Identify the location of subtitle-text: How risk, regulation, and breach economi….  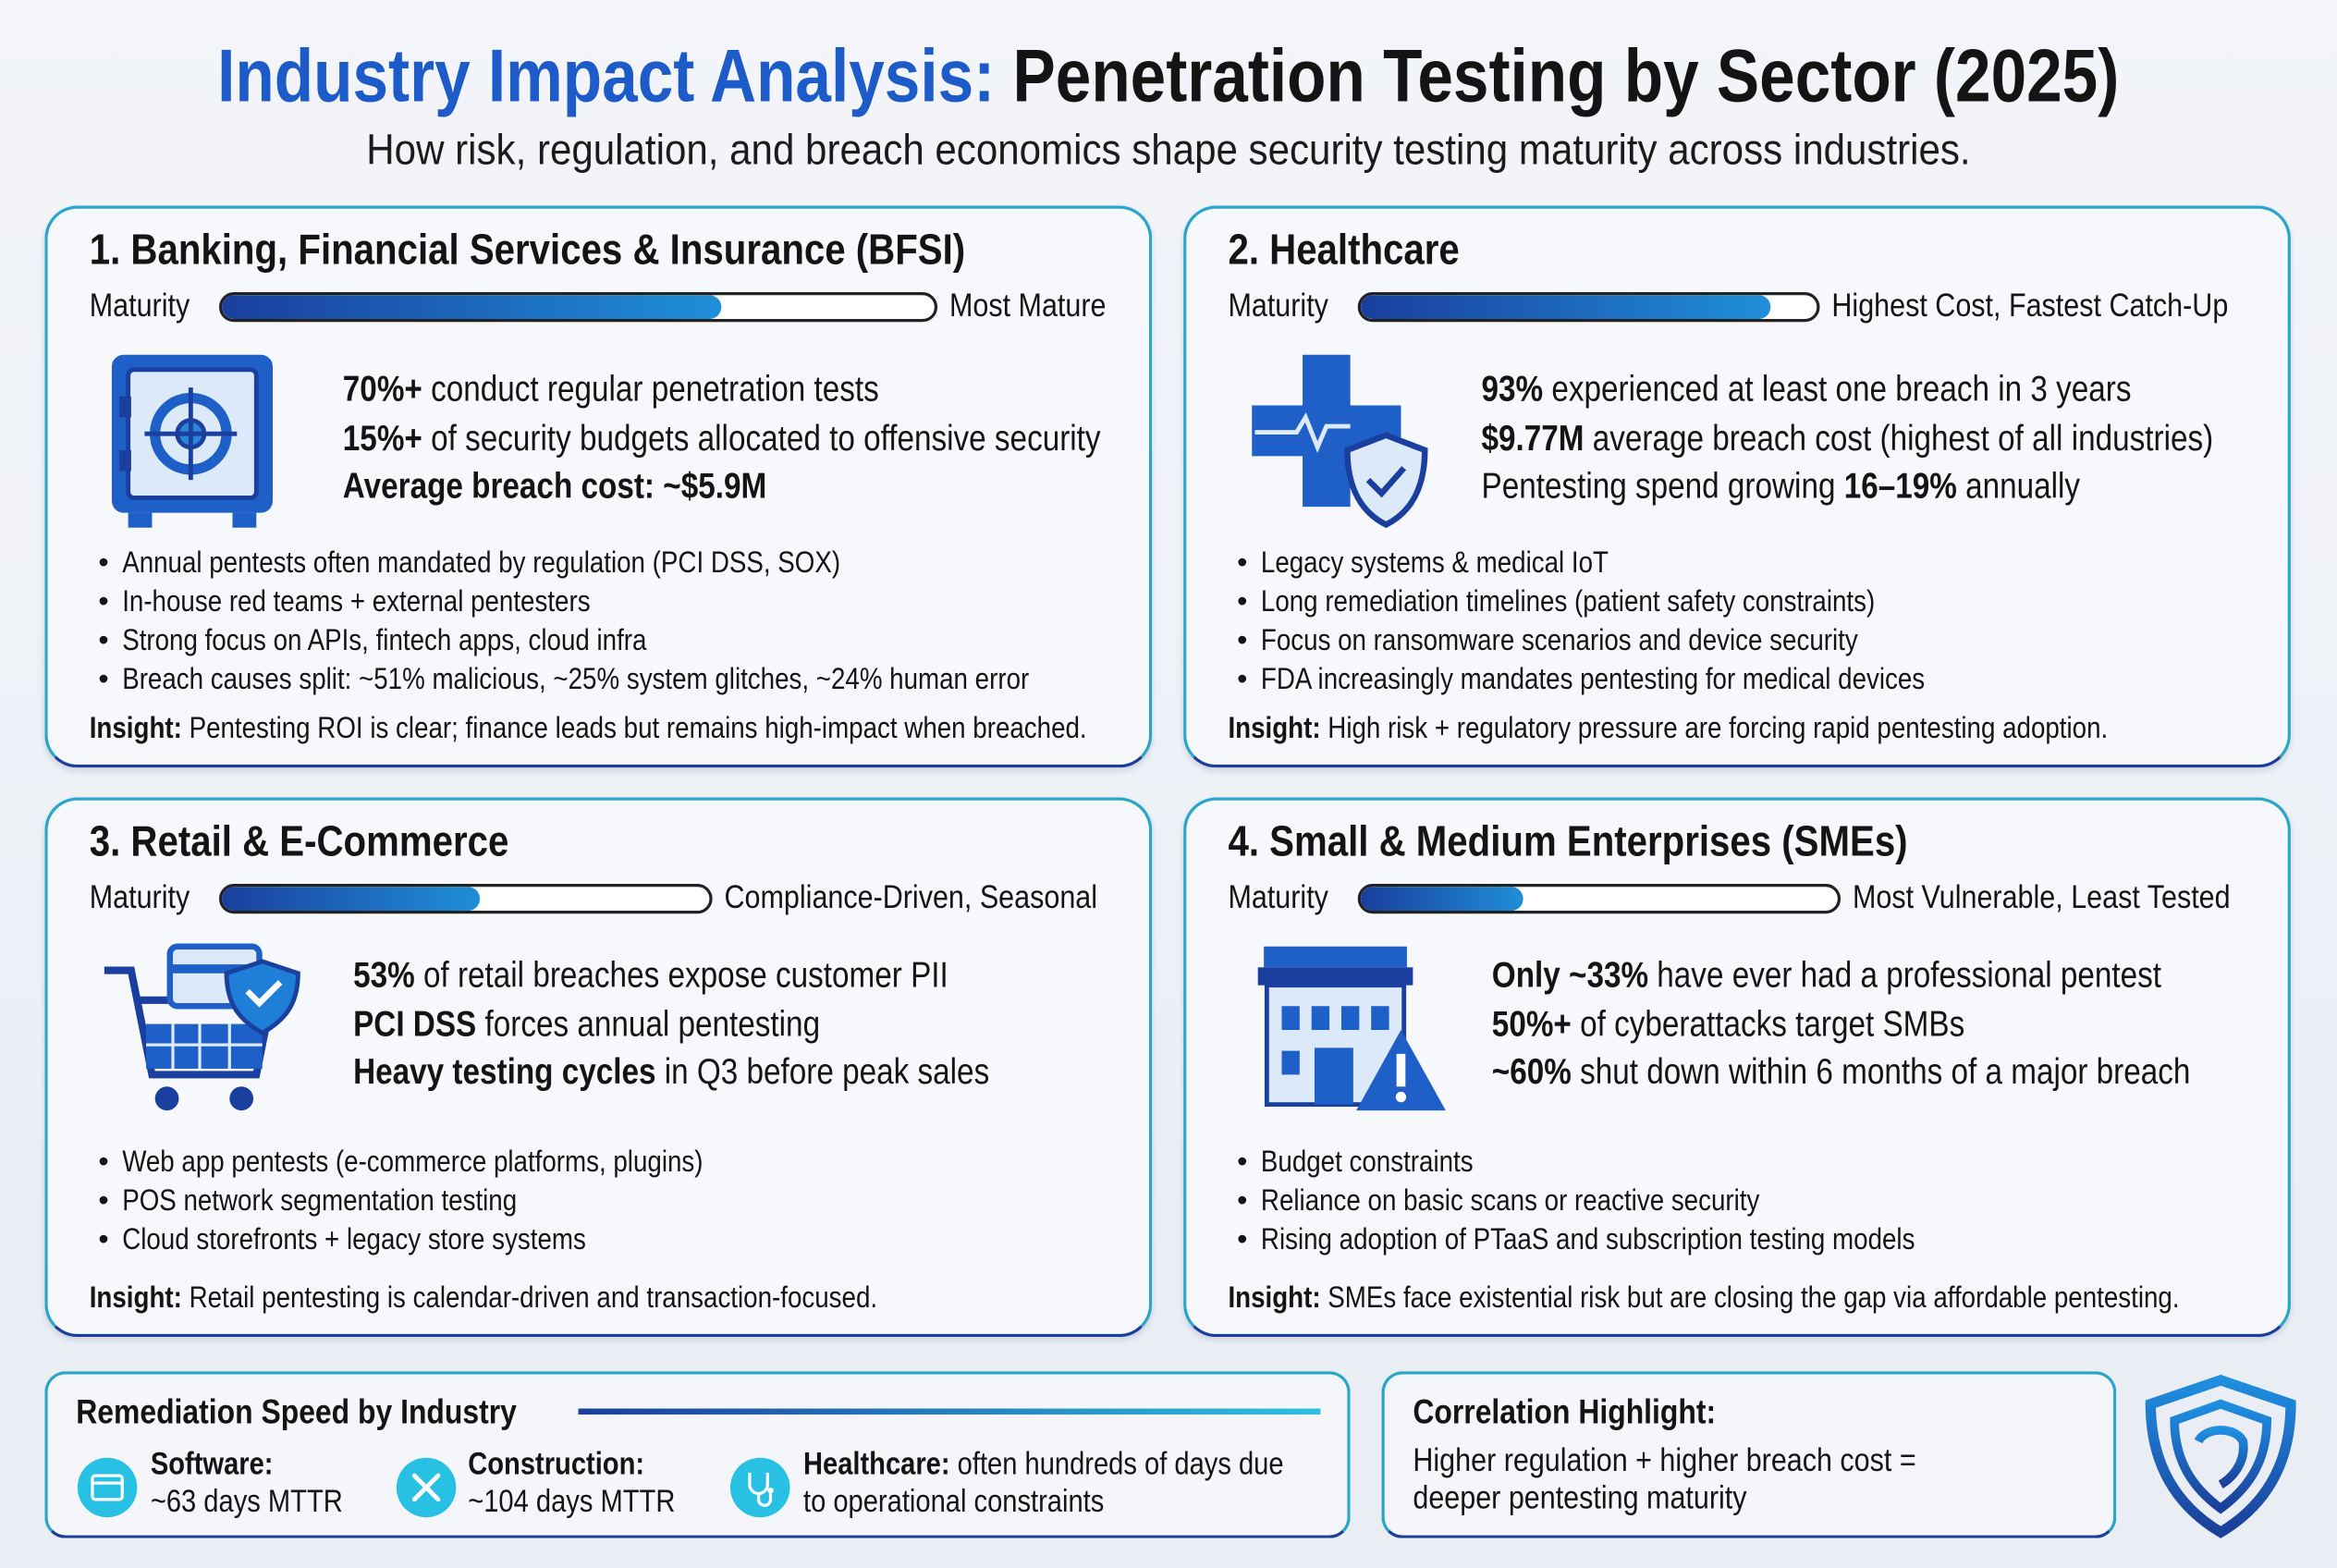
(1168, 151).